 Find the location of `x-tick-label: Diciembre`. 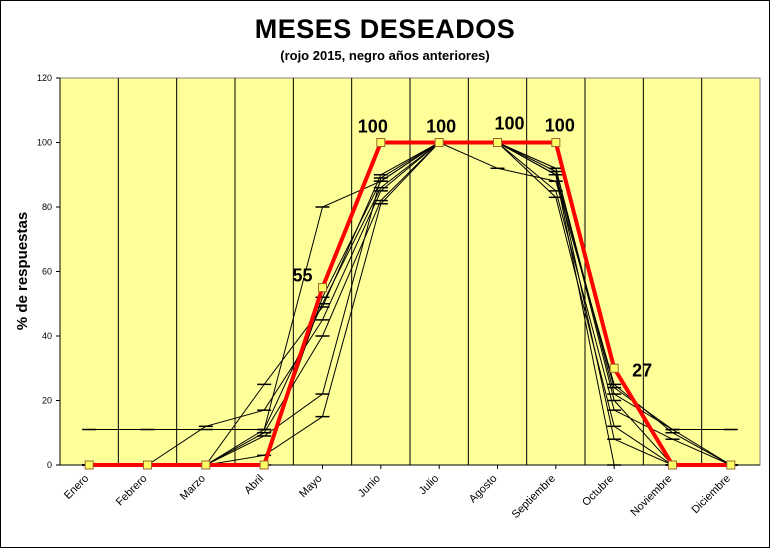

x-tick-label: Diciembre is located at coordinates (710, 494).